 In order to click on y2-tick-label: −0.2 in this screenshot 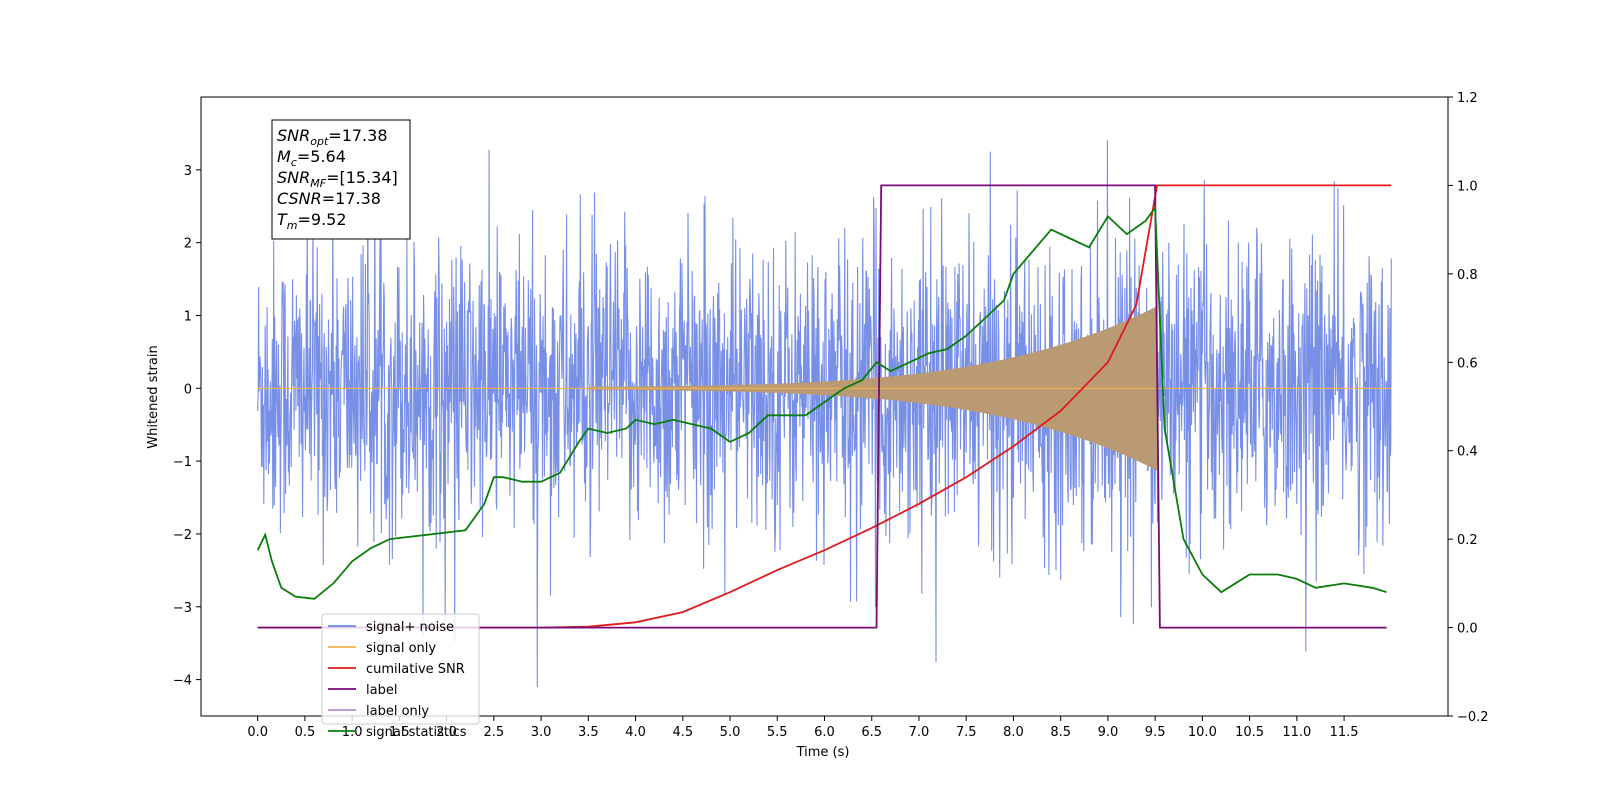, I will do `click(1473, 717)`.